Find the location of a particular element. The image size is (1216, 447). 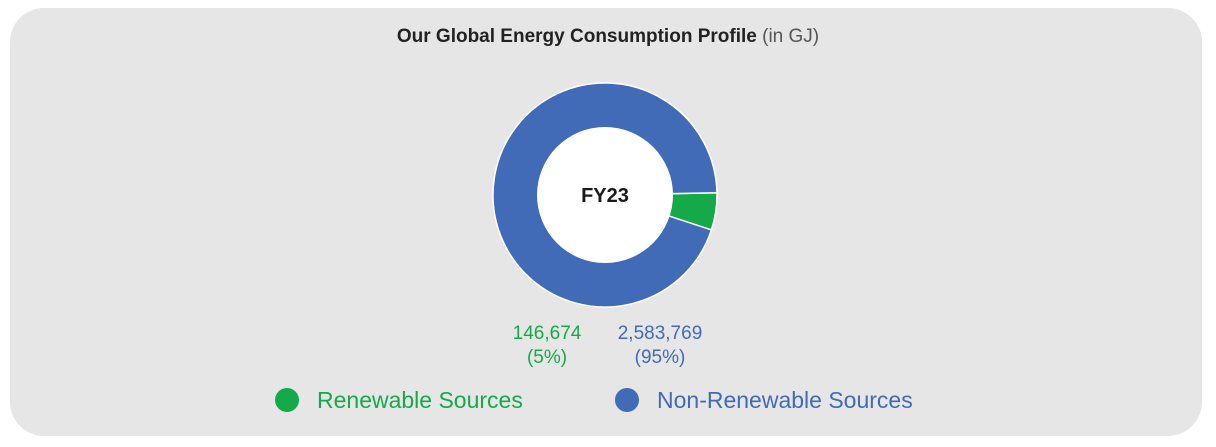

donut-chart: FY23 is located at coordinates (605, 195).